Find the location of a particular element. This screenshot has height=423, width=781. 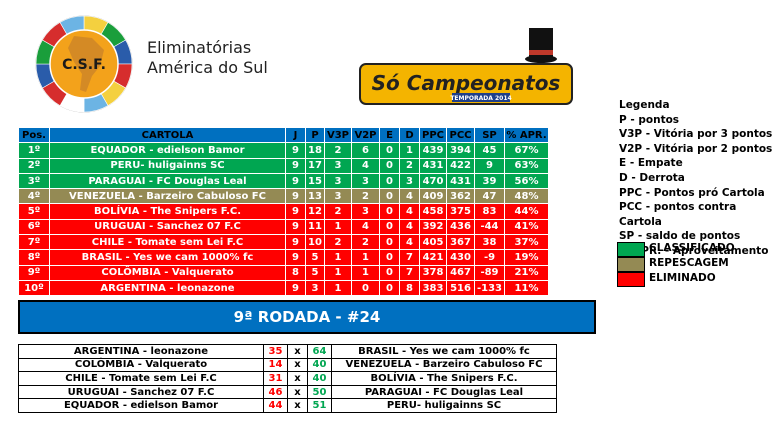

round-banner: 9ª RODADA - #24 is located at coordinates (307, 317).